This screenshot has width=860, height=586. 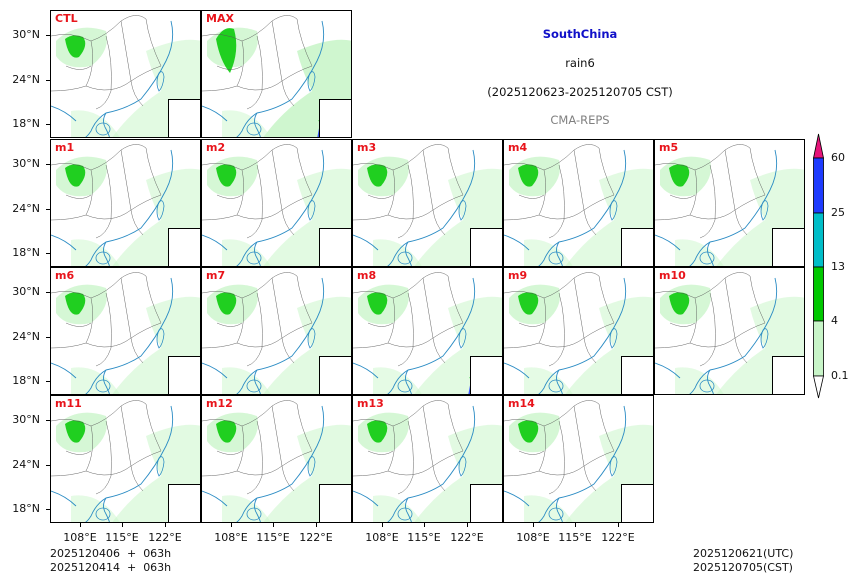 I want to click on map-panel-m7: m7, so click(x=276, y=331).